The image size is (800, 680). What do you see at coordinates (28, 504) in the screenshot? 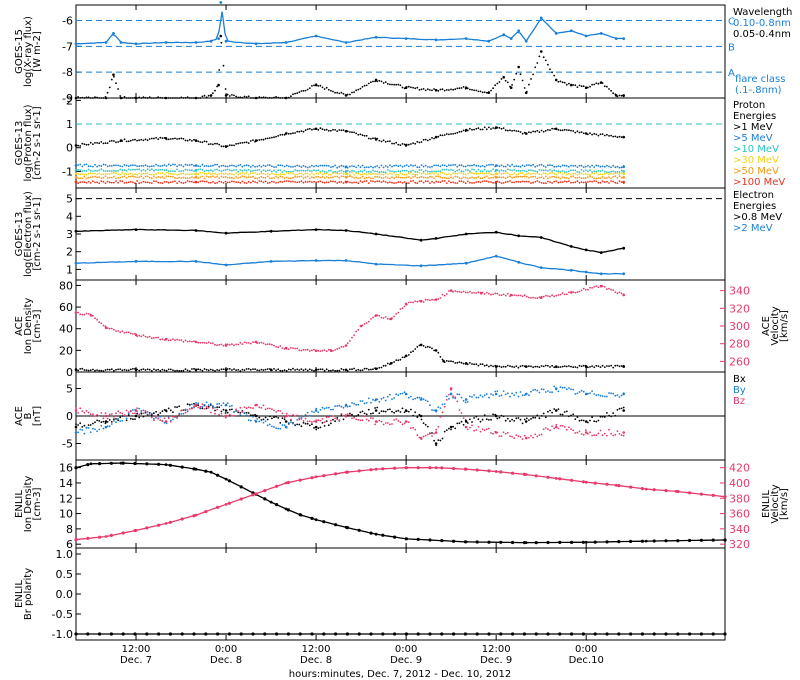
I see `y-axis-label: Ion Density` at bounding box center [28, 504].